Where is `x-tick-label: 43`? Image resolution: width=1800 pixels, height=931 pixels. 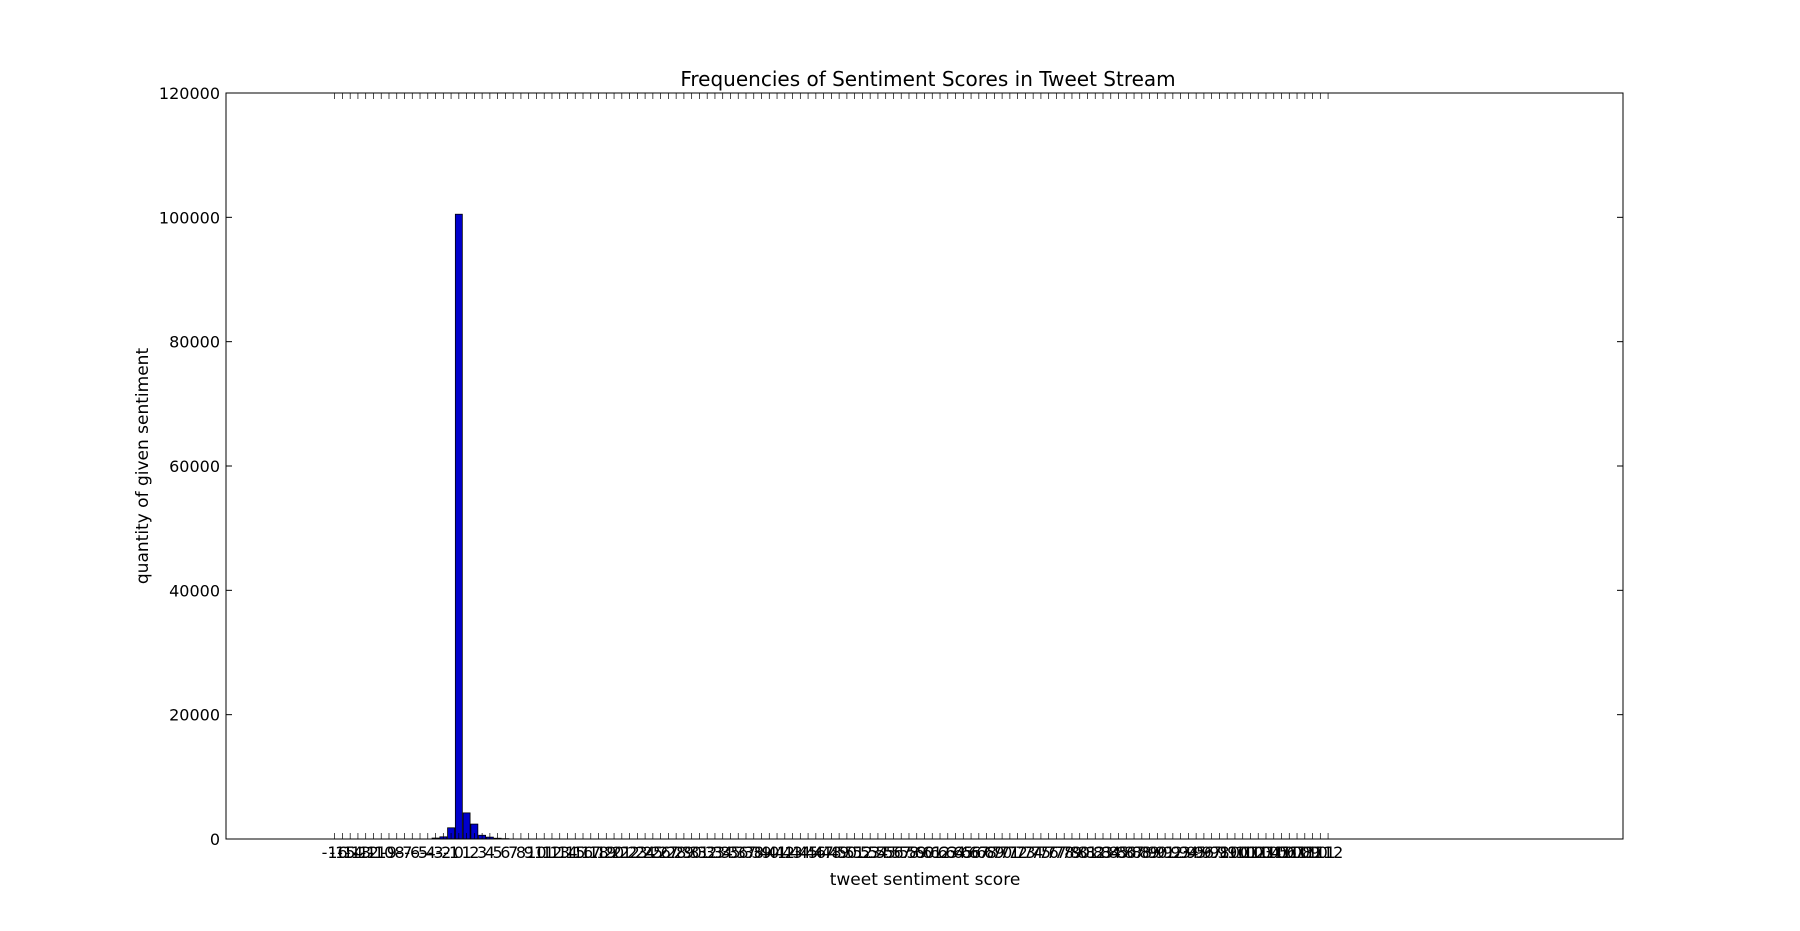
x-tick-label: 43 is located at coordinates (792, 852).